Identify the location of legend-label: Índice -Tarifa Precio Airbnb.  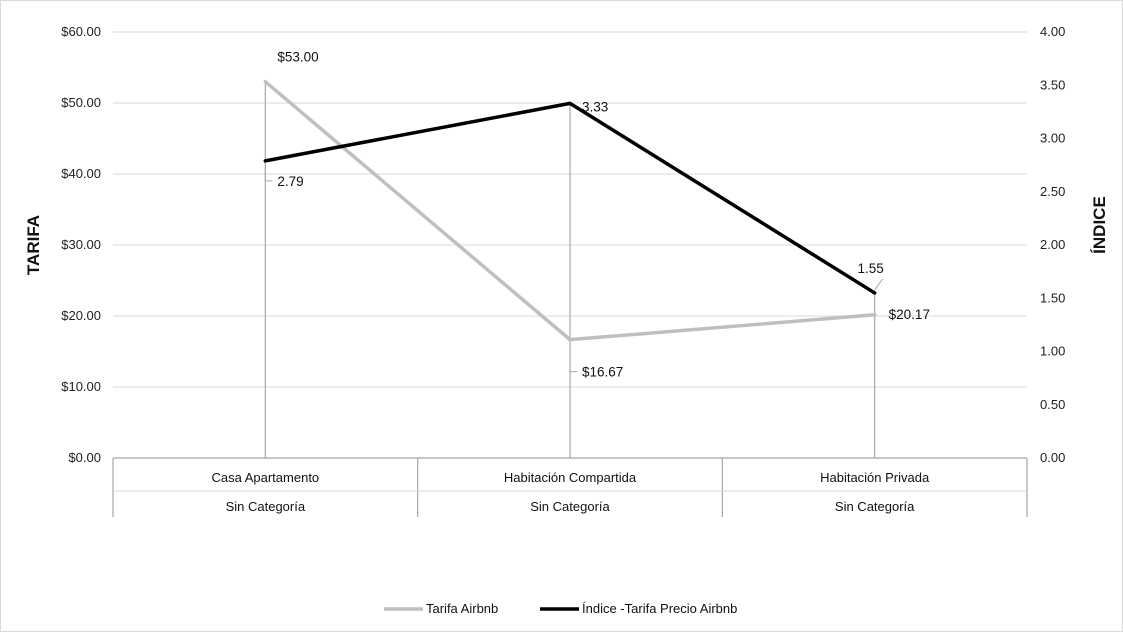
(659, 608).